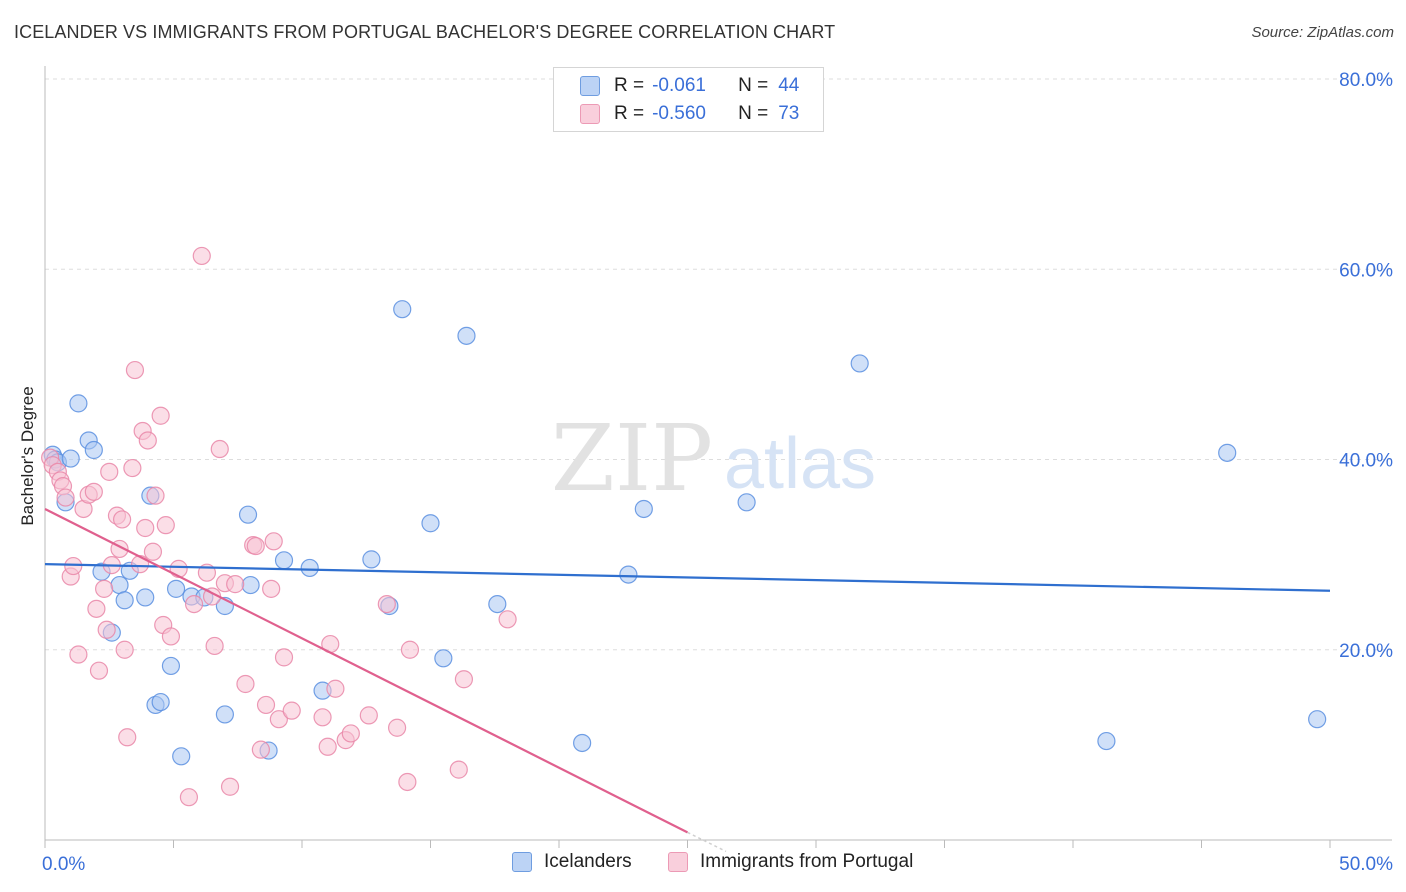  What do you see at coordinates (678, 862) in the screenshot?
I see `series-swatch-pink` at bounding box center [678, 862].